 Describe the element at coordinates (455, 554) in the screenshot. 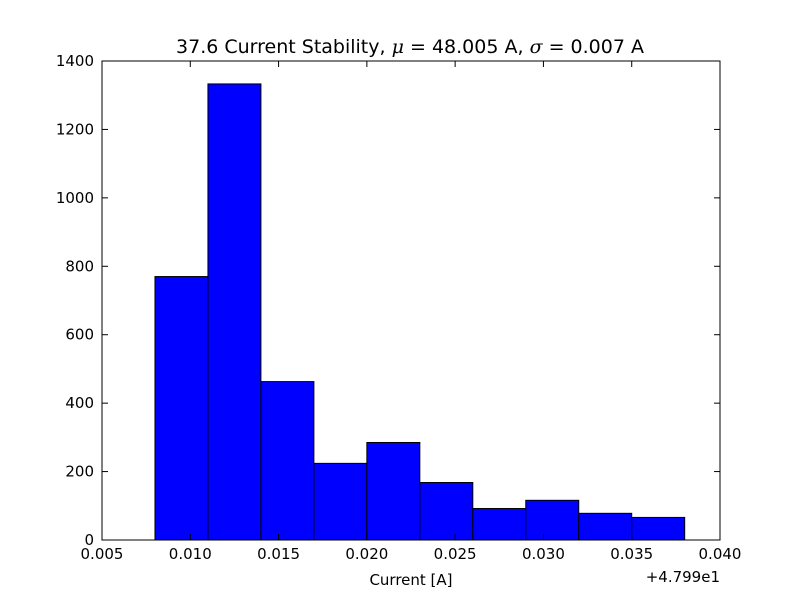

I see `x-tick-label: 0.025` at that location.